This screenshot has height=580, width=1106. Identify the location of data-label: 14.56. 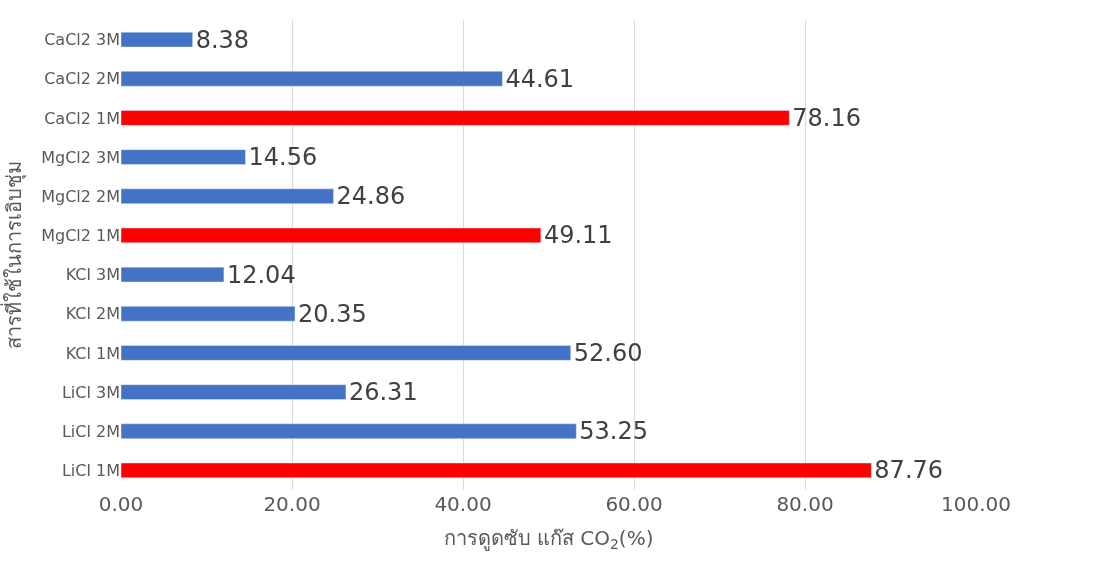
(283, 157).